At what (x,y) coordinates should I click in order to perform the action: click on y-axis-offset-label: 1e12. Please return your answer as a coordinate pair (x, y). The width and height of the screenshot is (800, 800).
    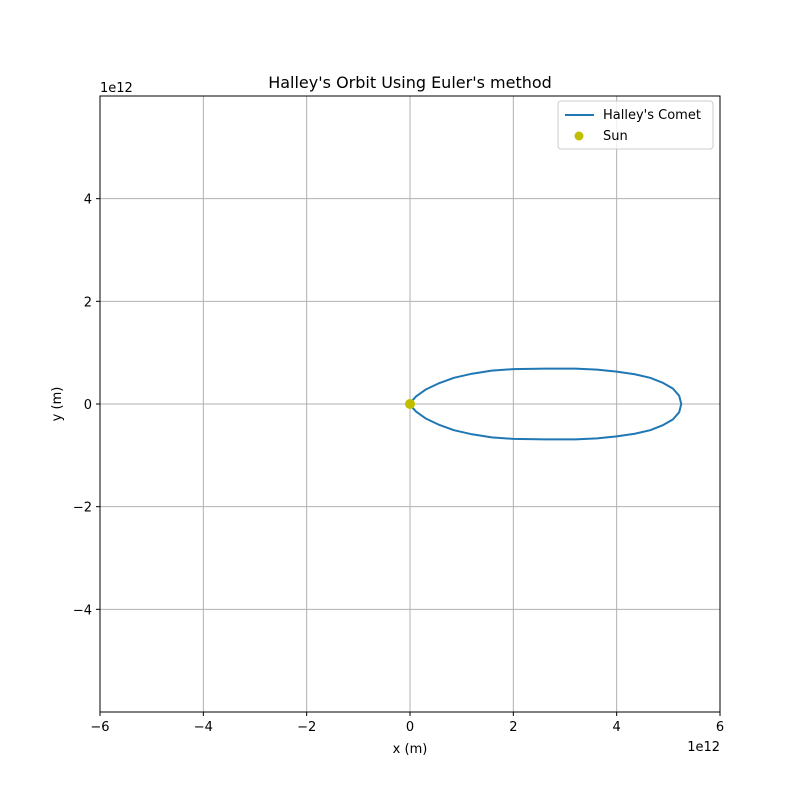
    Looking at the image, I should click on (116, 88).